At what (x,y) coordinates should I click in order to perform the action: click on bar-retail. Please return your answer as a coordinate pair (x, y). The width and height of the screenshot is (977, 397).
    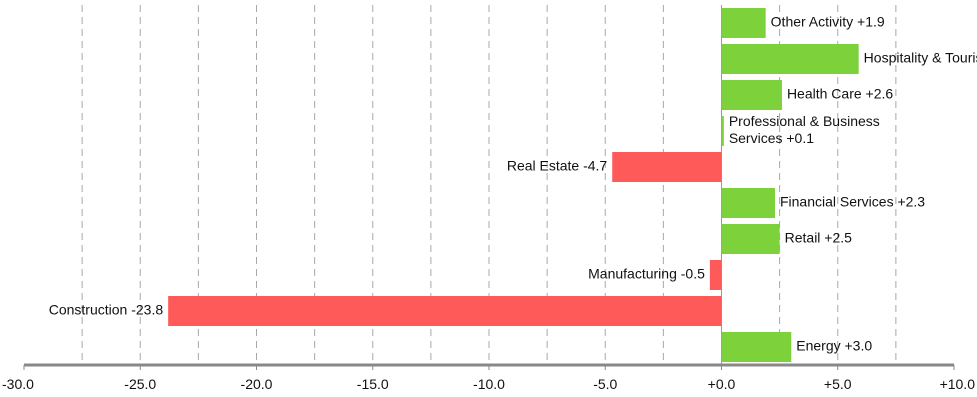
    Looking at the image, I should click on (750, 239).